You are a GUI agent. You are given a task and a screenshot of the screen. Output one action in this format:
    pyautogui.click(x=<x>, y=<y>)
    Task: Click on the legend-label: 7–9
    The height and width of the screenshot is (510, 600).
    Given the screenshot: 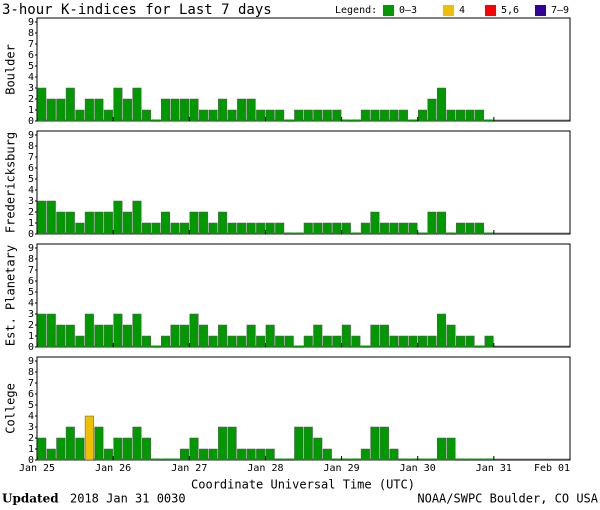 What is the action you would take?
    pyautogui.click(x=560, y=10)
    